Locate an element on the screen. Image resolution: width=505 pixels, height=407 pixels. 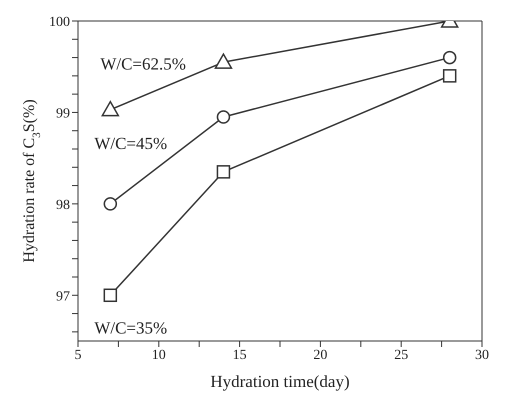
x-tick-label: 15 is located at coordinates (239, 355).